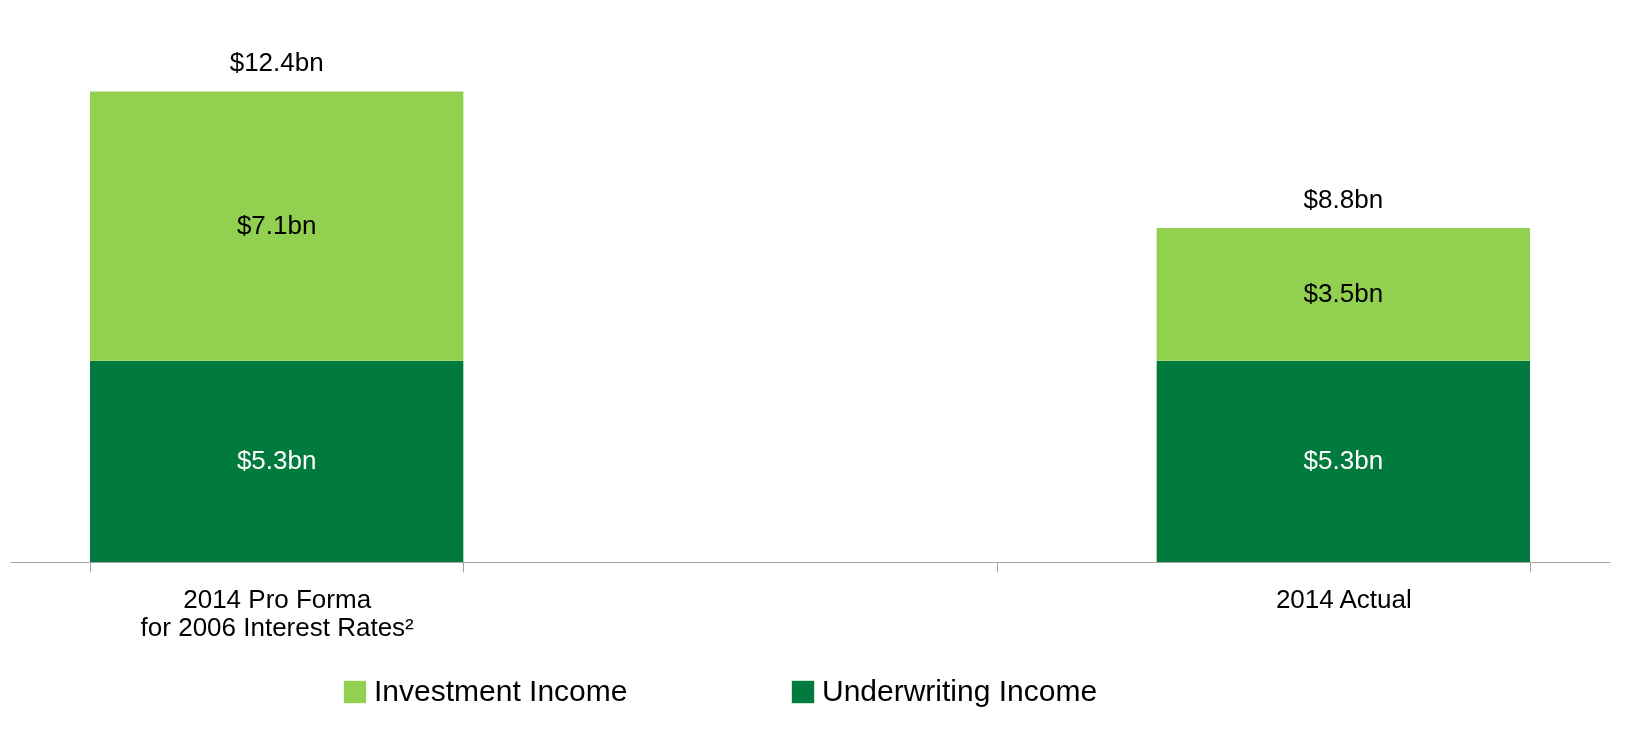 Image resolution: width=1634 pixels, height=734 pixels. Describe the element at coordinates (1343, 199) in the screenshot. I see `total-label: $8.8bn` at that location.